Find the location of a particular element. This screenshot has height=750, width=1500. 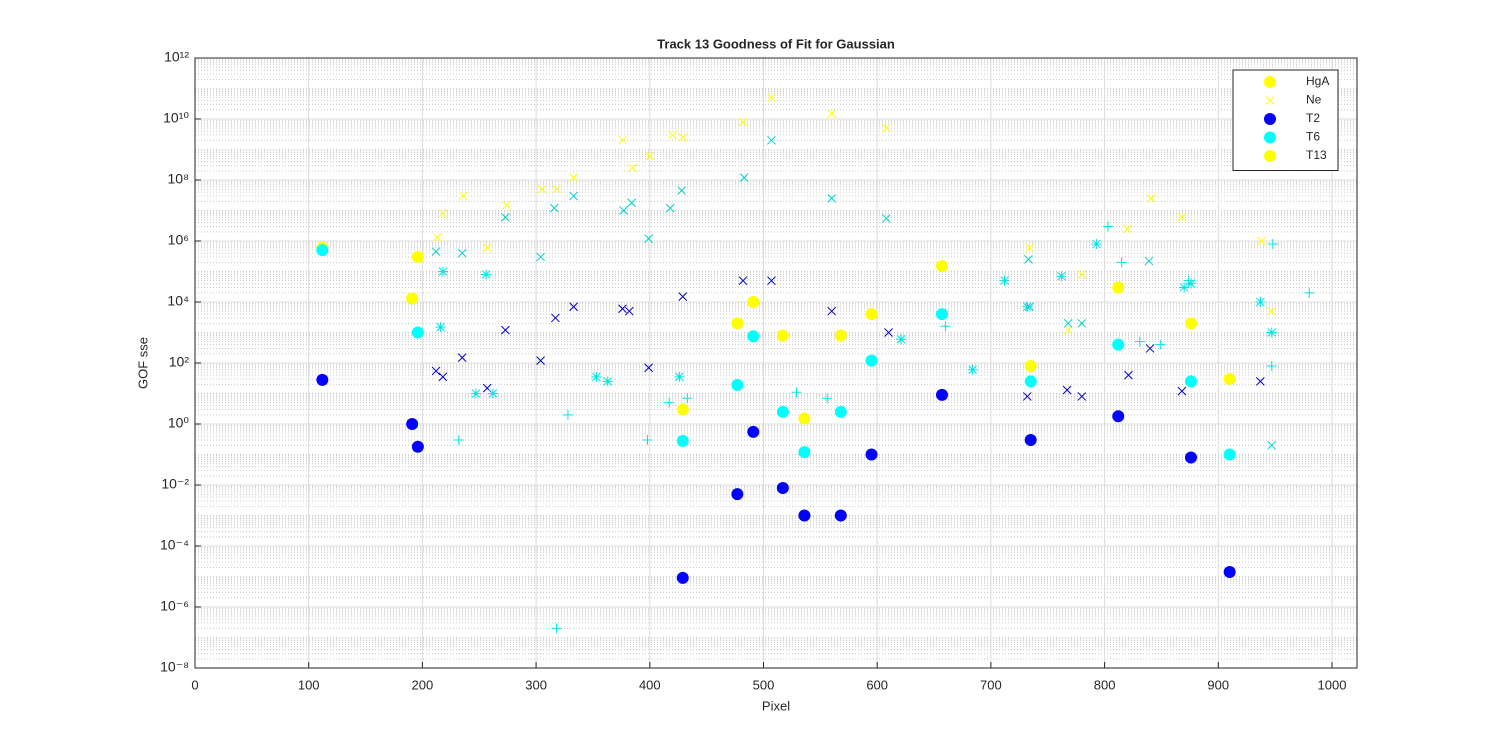

x-tick-label: 1000 is located at coordinates (1332, 684).